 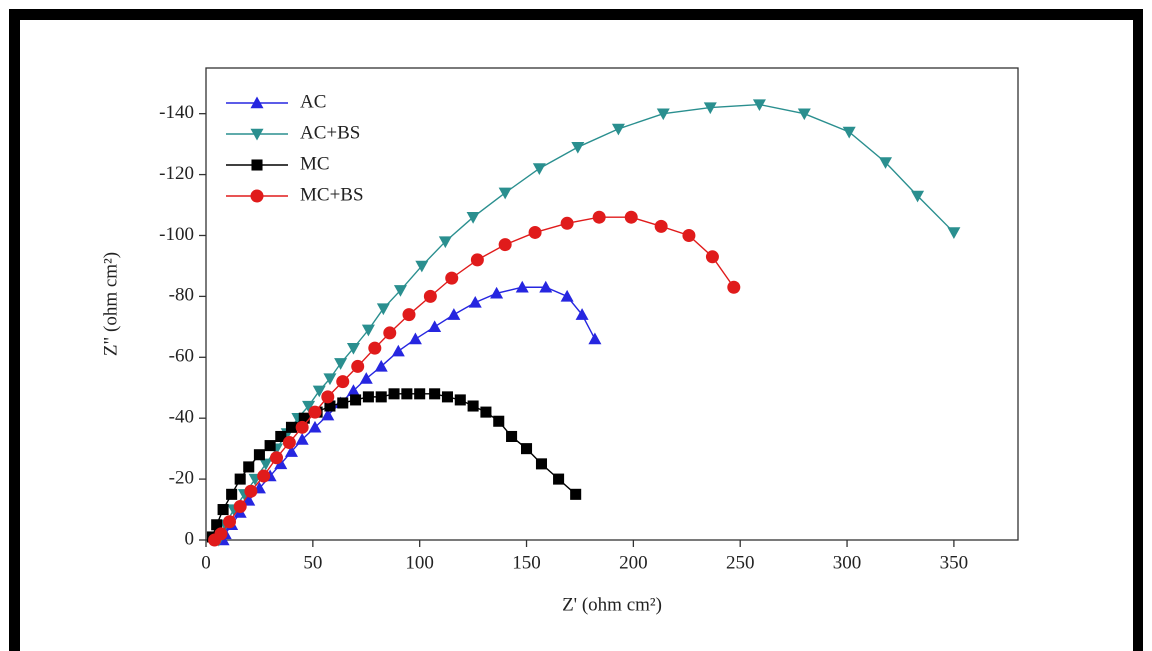 I want to click on x-tick-label: 50, so click(x=312, y=562).